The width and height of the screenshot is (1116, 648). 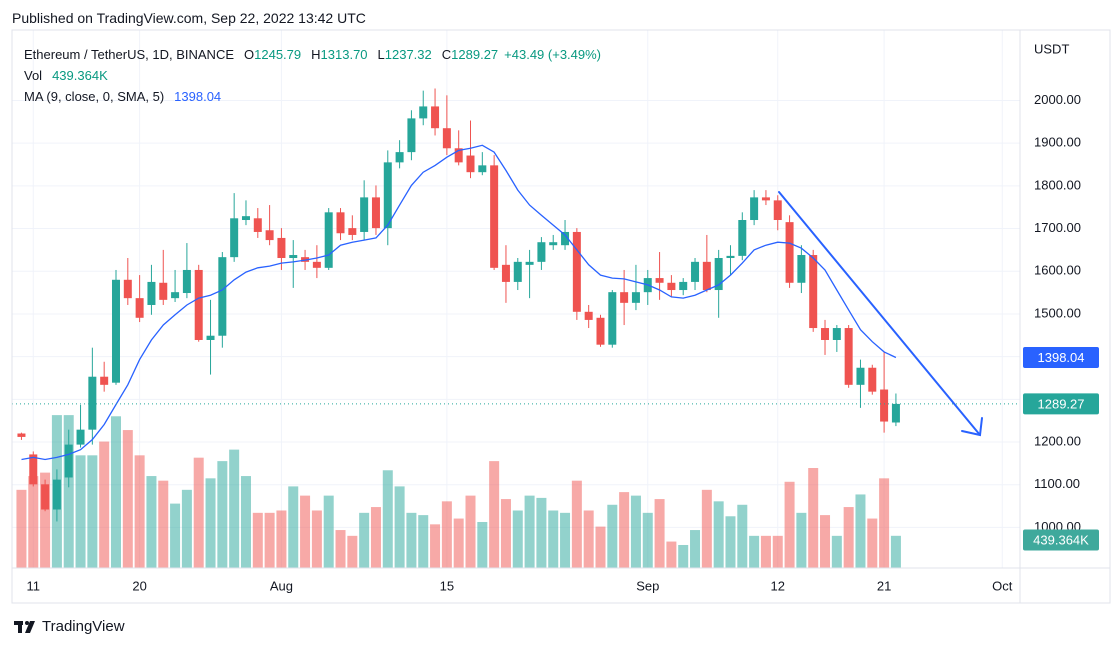 I want to click on logo-slash, so click(x=30, y=627).